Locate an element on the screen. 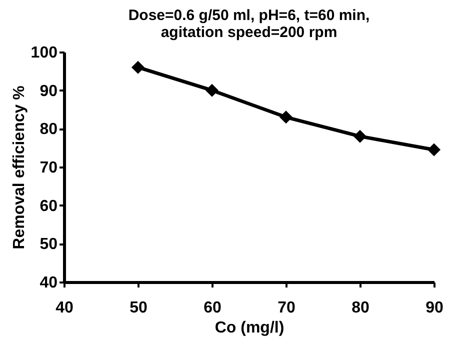 This screenshot has height=347, width=474. x-tick-label: 60 is located at coordinates (213, 308).